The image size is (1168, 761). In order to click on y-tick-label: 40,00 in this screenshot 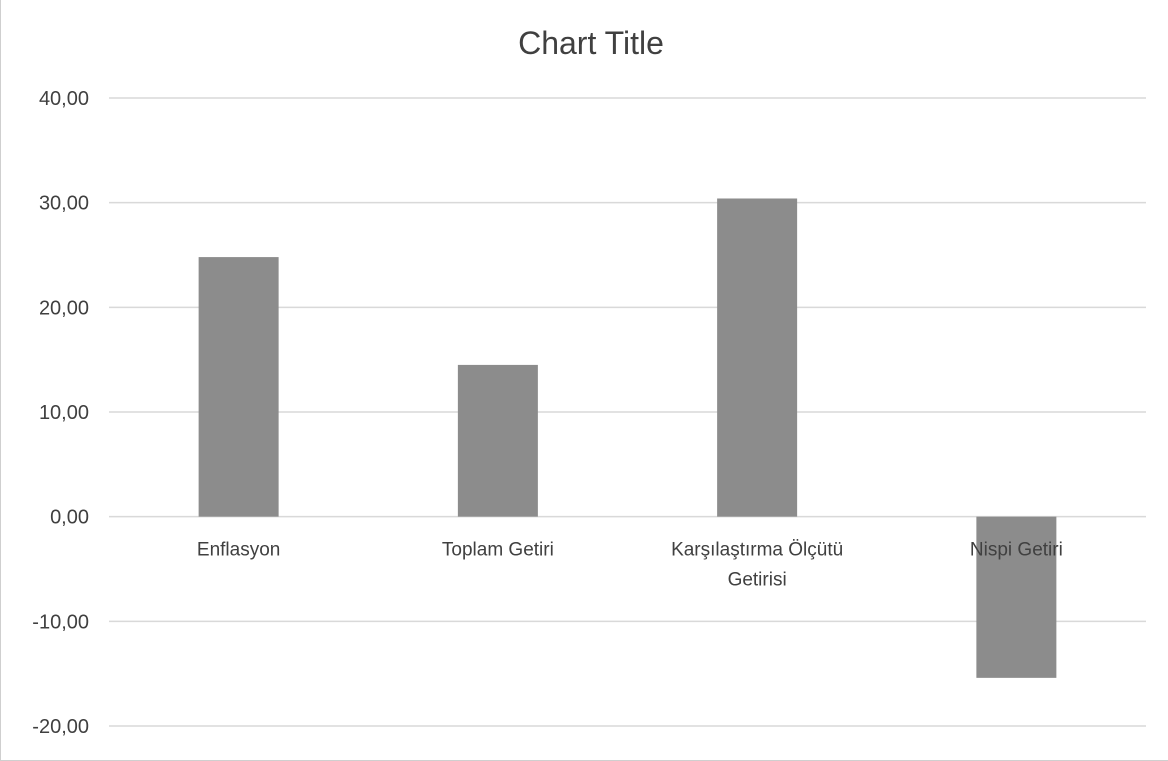, I will do `click(64, 99)`.